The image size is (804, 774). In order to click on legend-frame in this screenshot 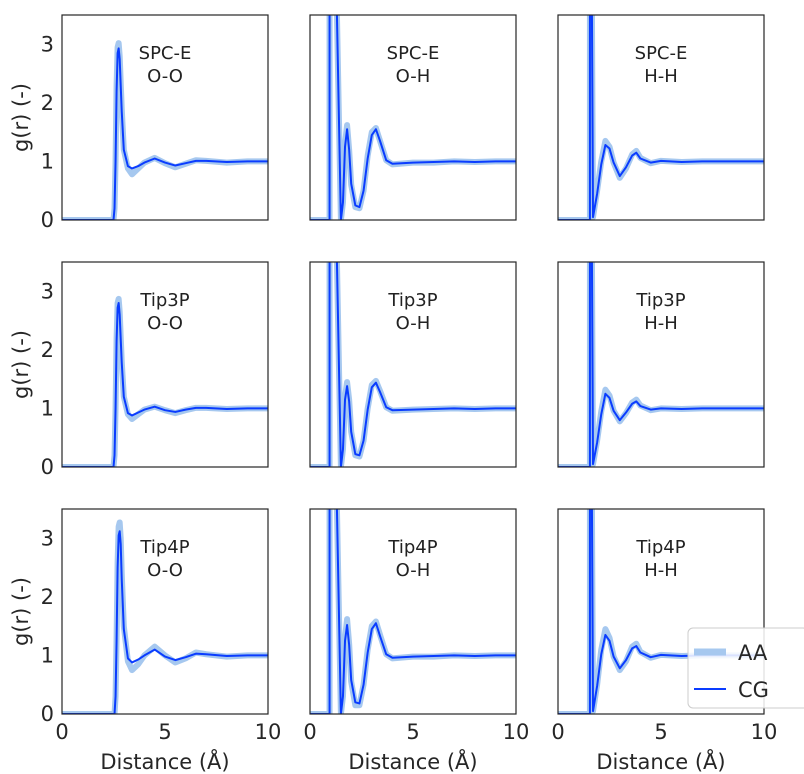, I will do `click(745, 668)`.